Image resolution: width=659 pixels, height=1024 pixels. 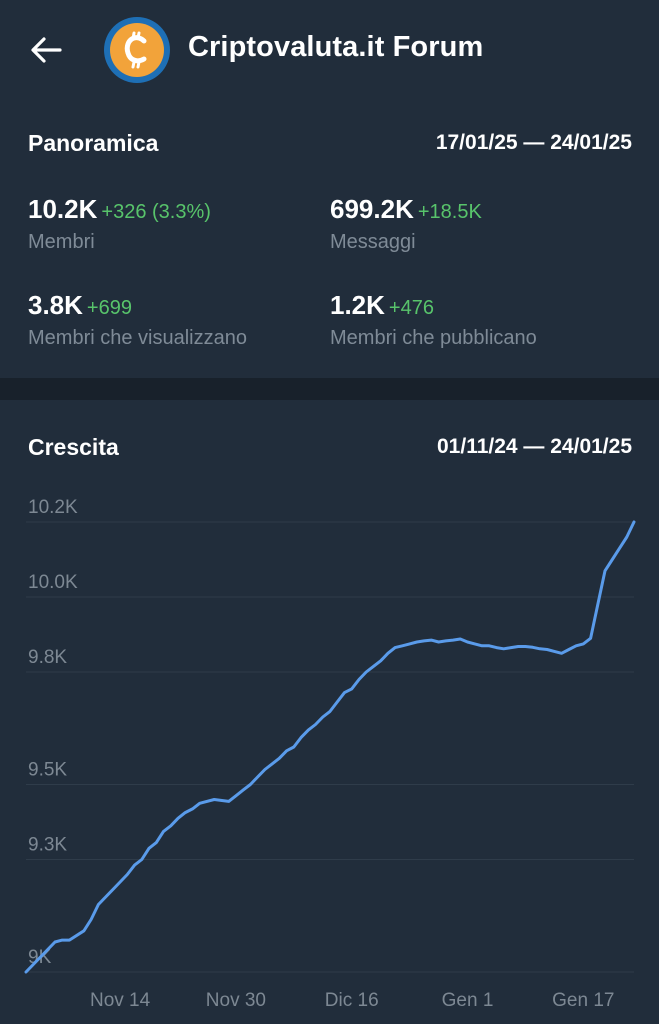 I want to click on stat-delta: +699, so click(x=109, y=308).